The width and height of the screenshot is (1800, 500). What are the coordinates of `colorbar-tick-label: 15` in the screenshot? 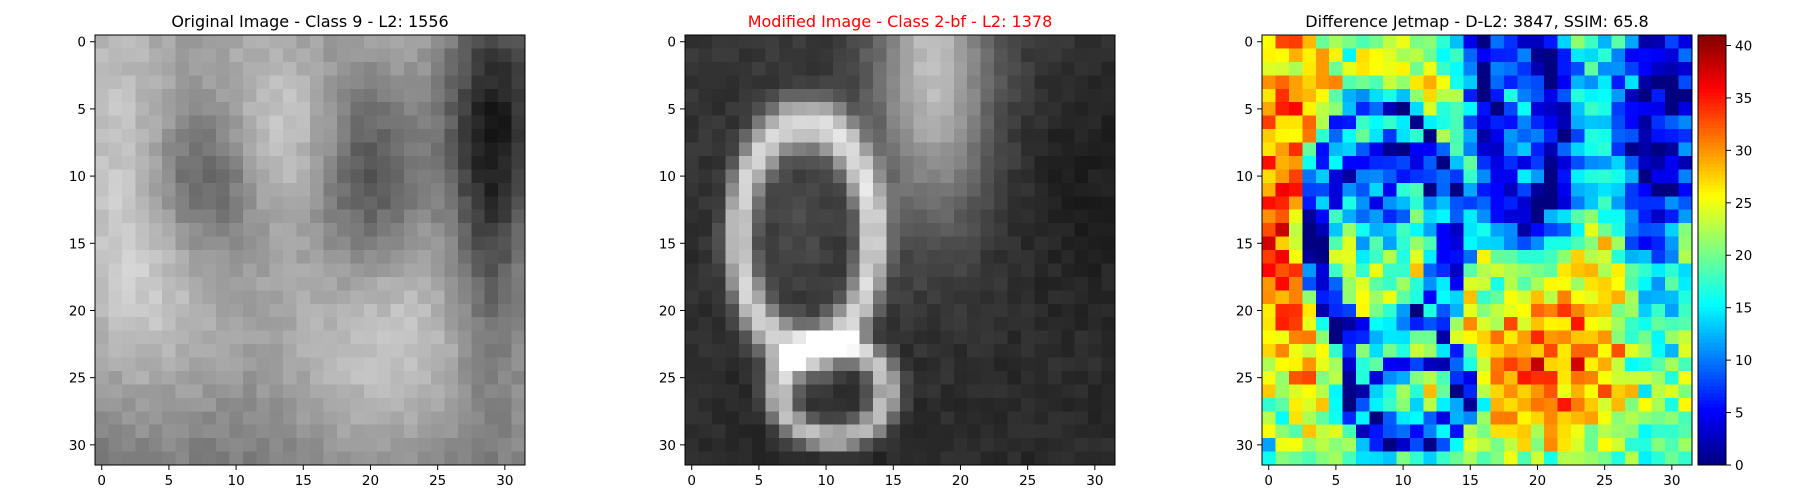 It's located at (1743, 309).